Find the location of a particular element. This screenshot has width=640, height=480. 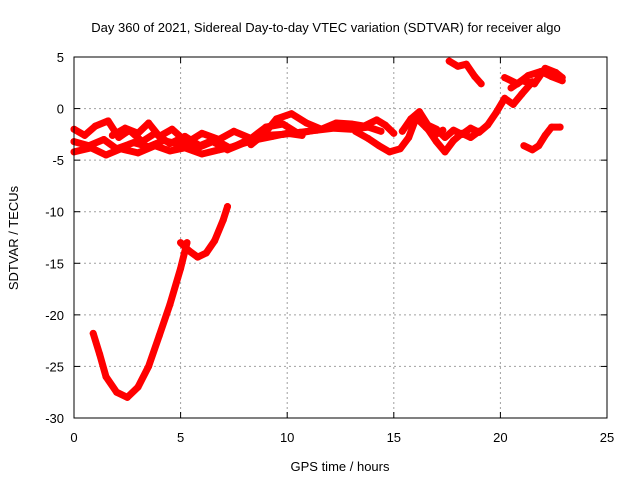

y-tick-label: -20 is located at coordinates (54, 315).